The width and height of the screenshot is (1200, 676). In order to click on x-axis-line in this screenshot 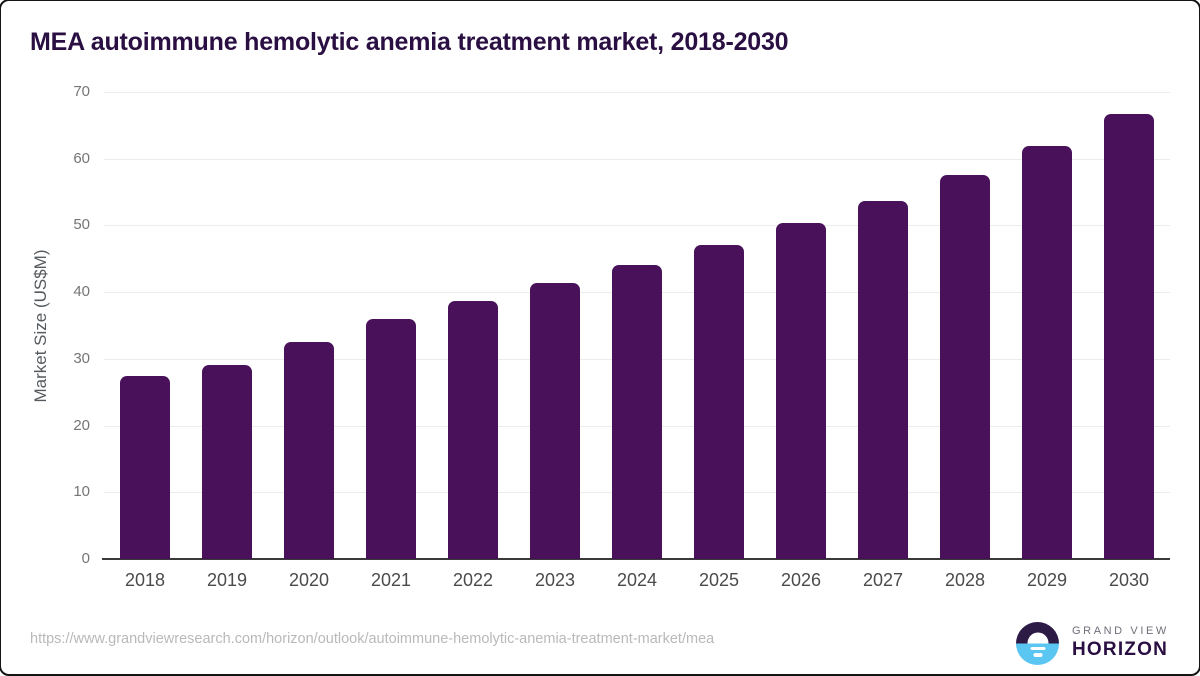, I will do `click(636, 559)`.